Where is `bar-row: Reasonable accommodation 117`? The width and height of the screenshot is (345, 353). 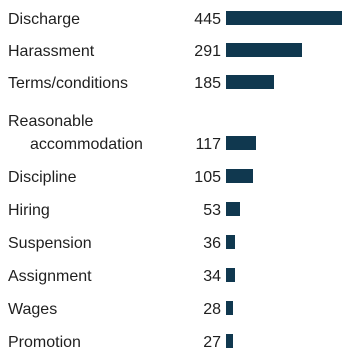
bar-row: Reasonable accommodation 117 is located at coordinates (132, 133).